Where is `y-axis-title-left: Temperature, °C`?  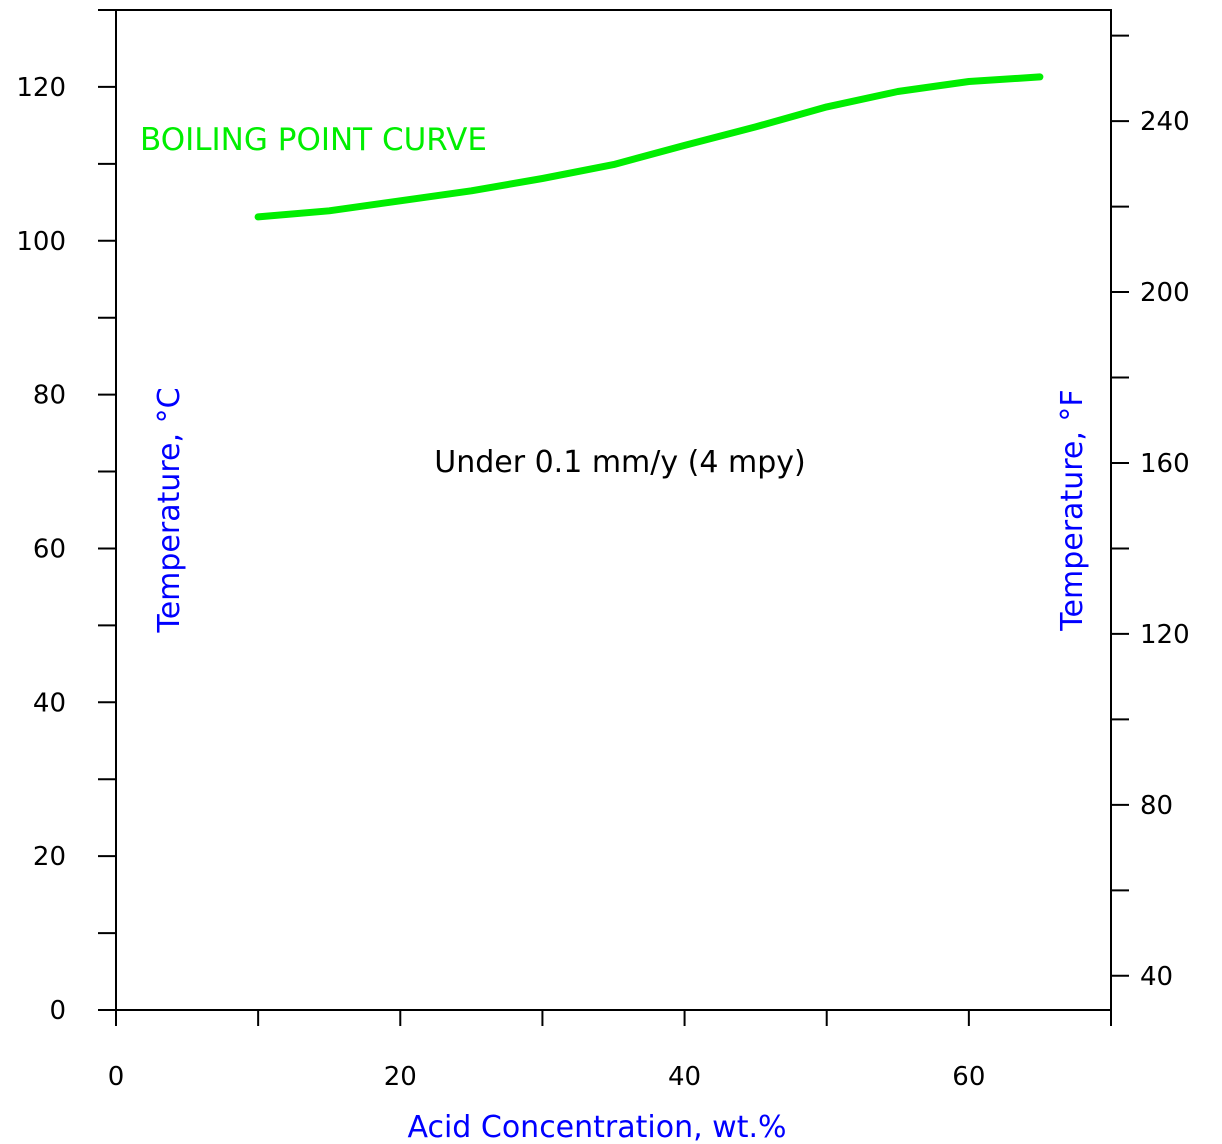
y-axis-title-left: Temperature, °C is located at coordinates (169, 510).